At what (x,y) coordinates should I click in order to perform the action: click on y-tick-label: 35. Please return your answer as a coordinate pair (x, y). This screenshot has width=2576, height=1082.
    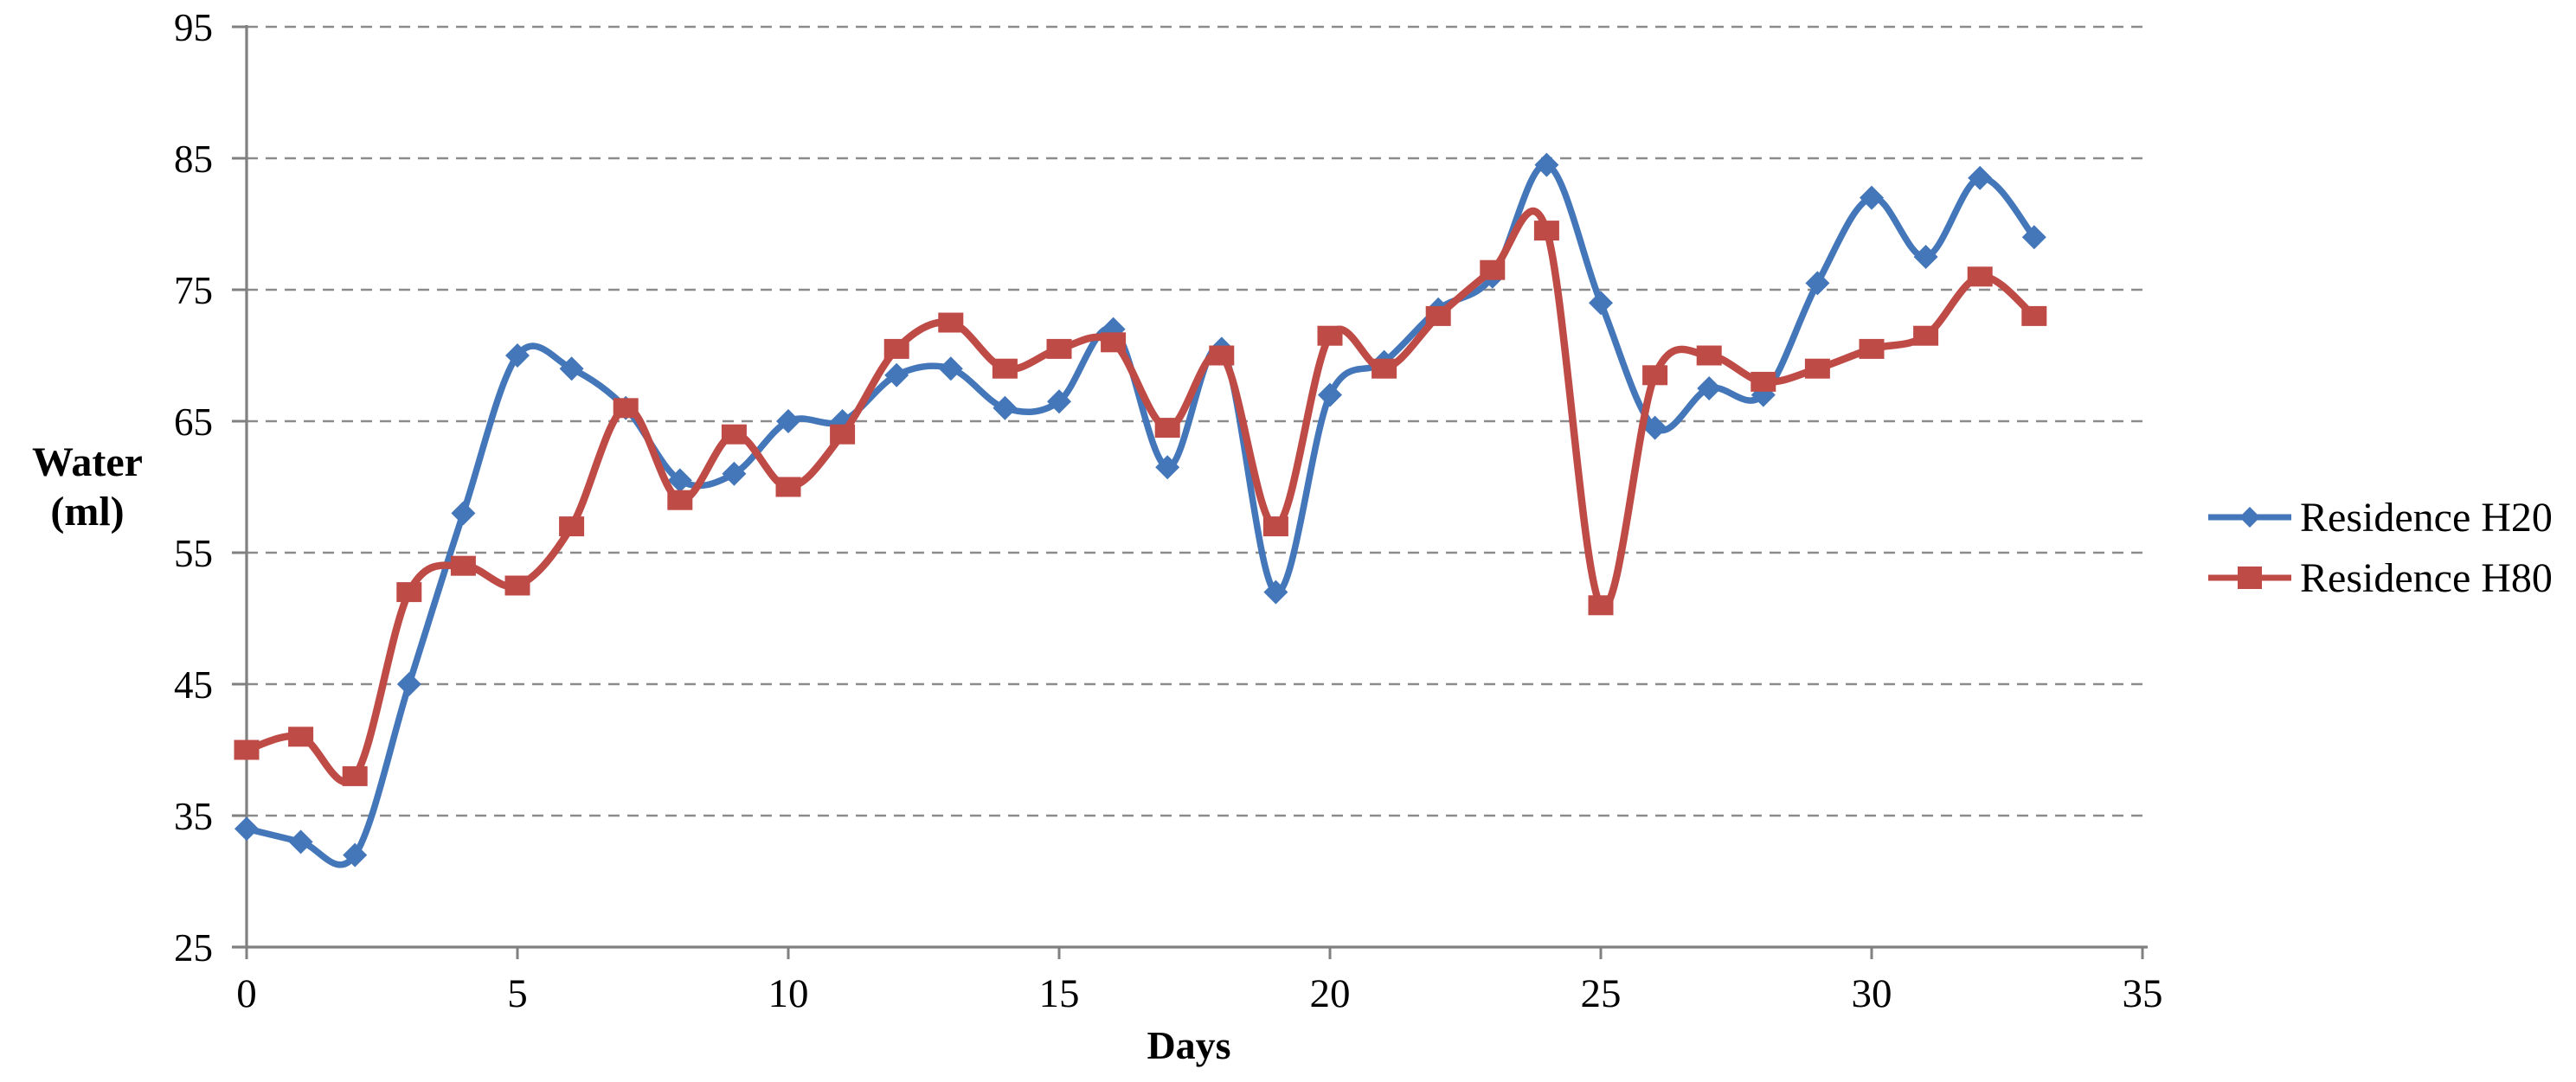
    Looking at the image, I should click on (194, 816).